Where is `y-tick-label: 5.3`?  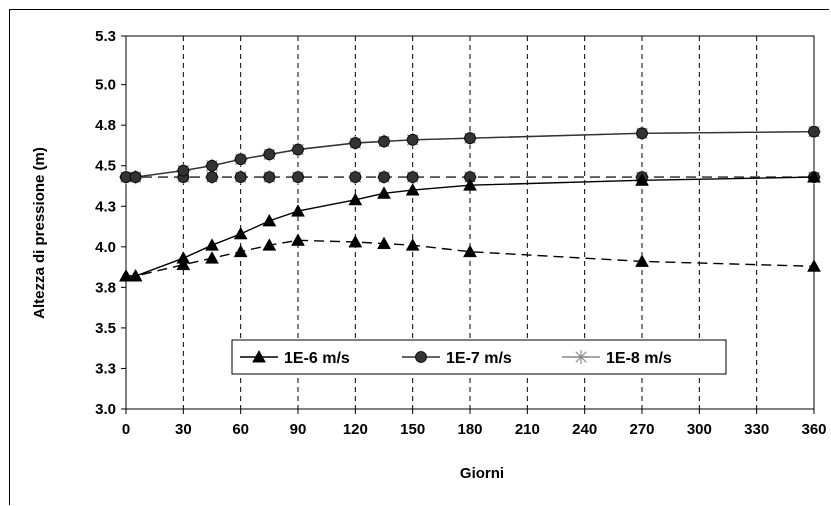
y-tick-label: 5.3 is located at coordinates (105, 36).